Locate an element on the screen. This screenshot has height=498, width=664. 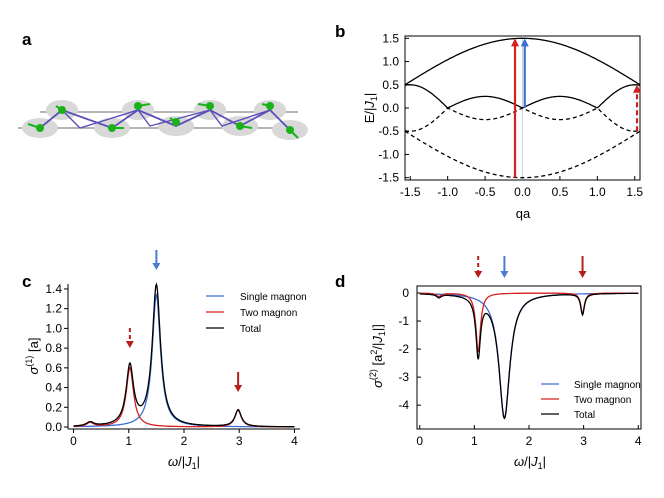
x-tick-label: -0.5 is located at coordinates (485, 192).